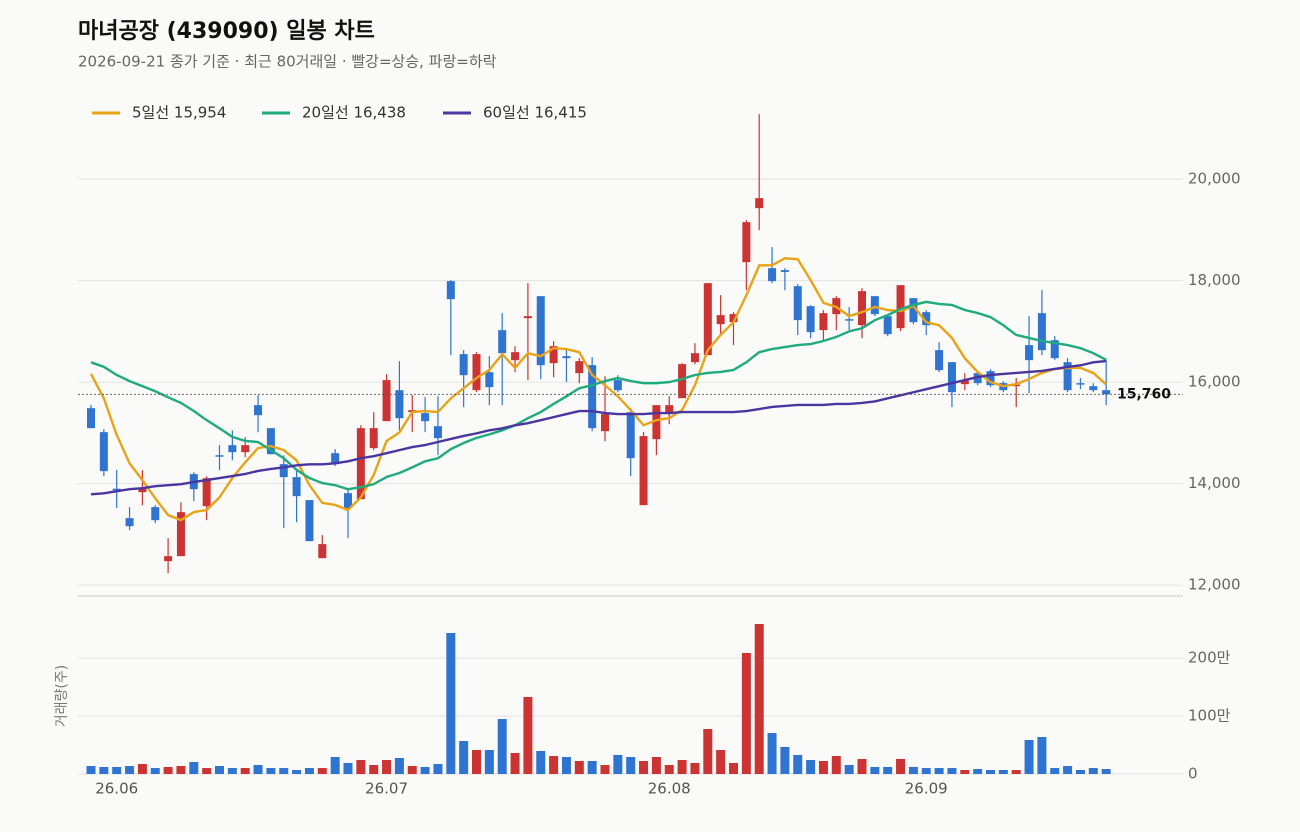  What do you see at coordinates (1209, 658) in the screenshot?
I see `y-tick-label: 200만` at bounding box center [1209, 658].